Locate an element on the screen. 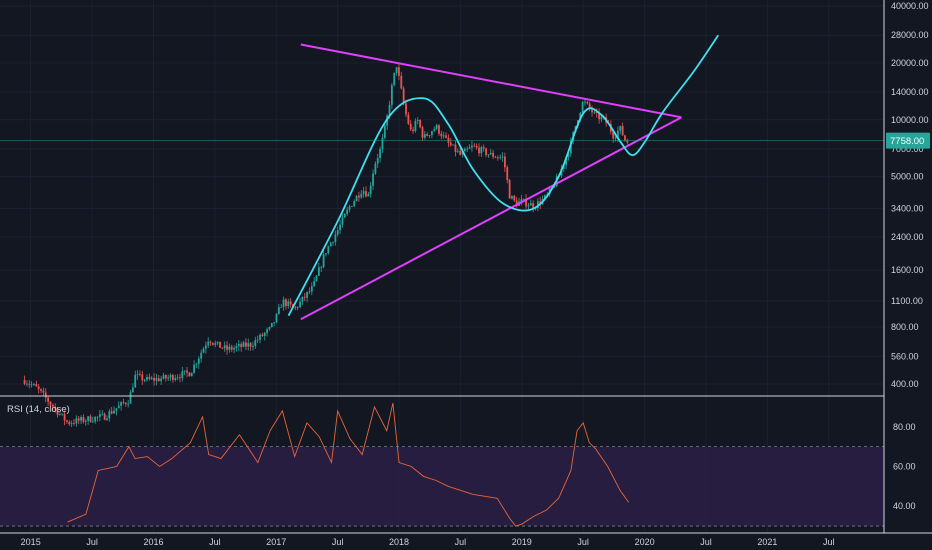 Image resolution: width=932 pixels, height=550 pixels. x-tick-label: 2017 is located at coordinates (276, 542).